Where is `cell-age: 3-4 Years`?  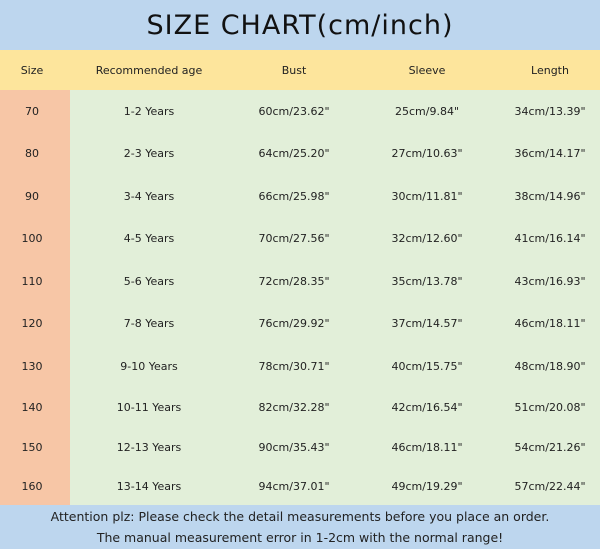 cell-age: 3-4 Years is located at coordinates (149, 196).